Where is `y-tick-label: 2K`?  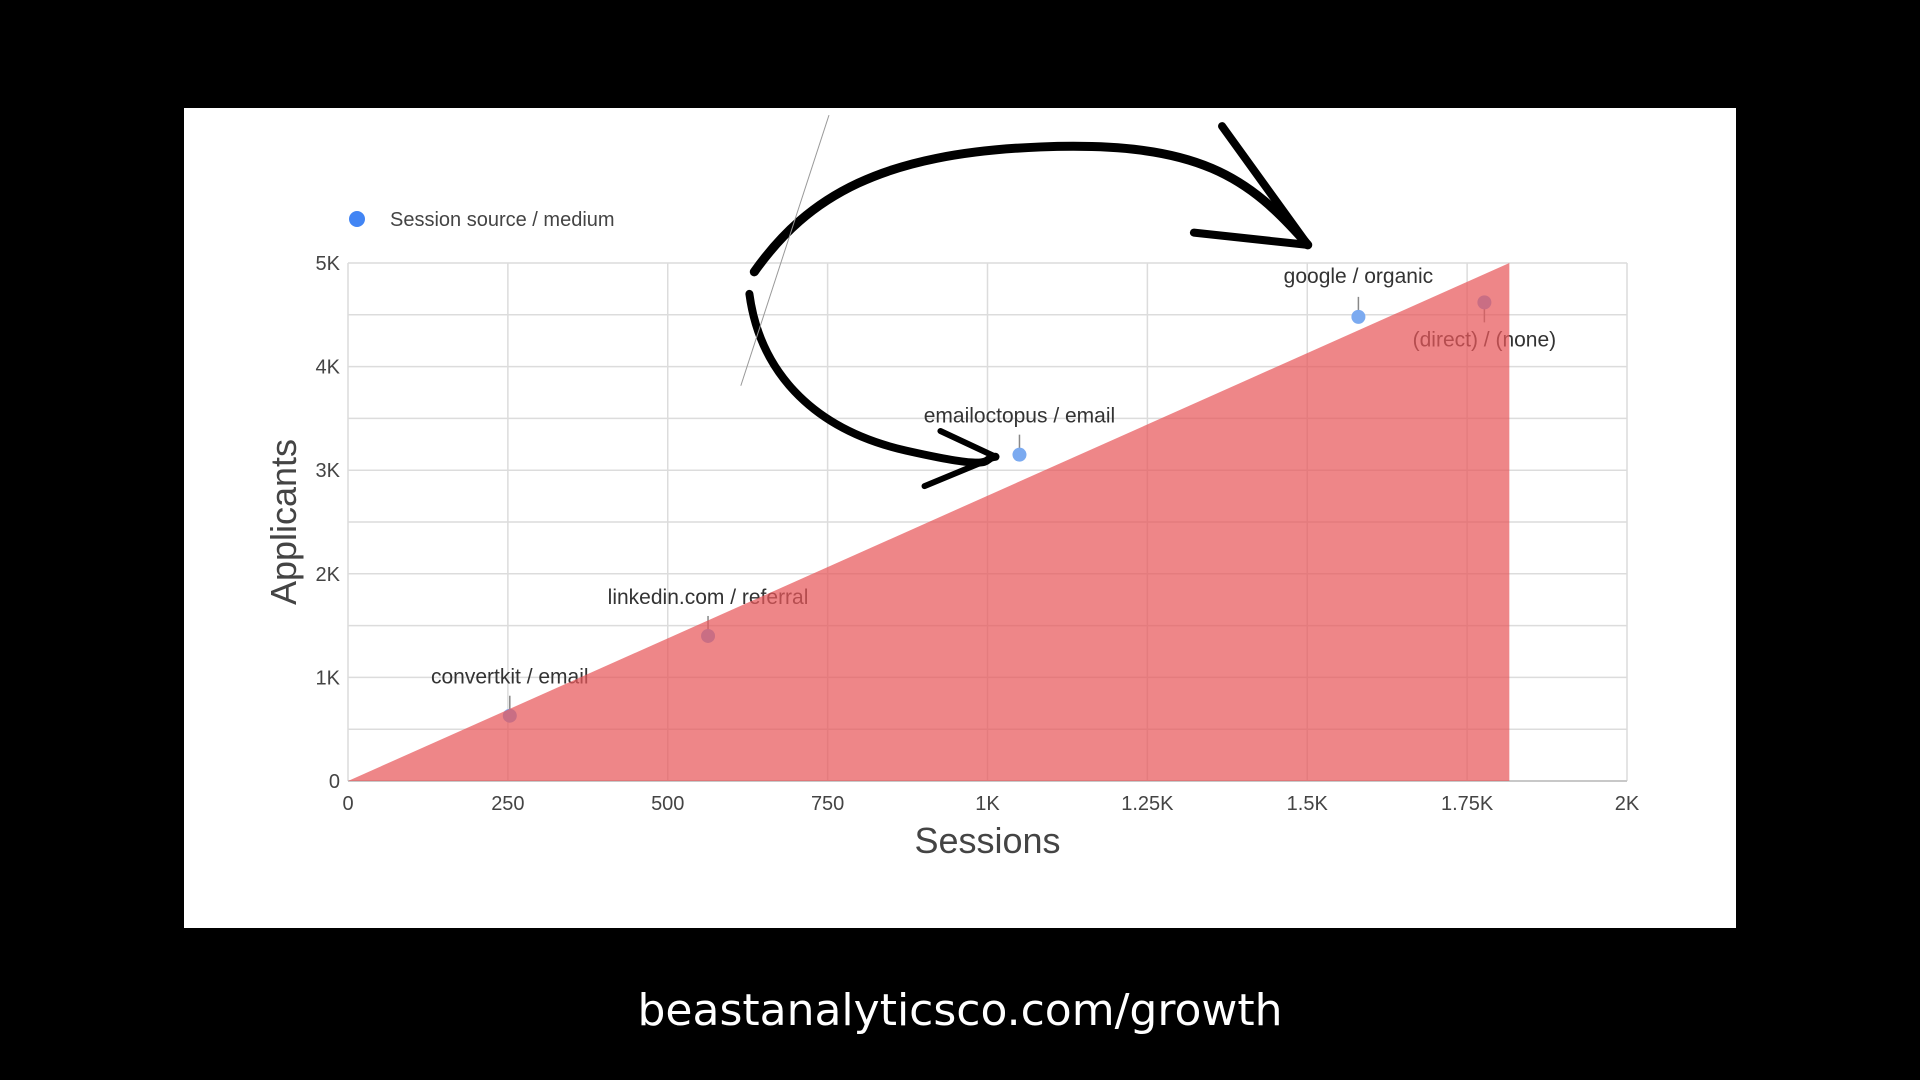 y-tick-label: 2K is located at coordinates (328, 575).